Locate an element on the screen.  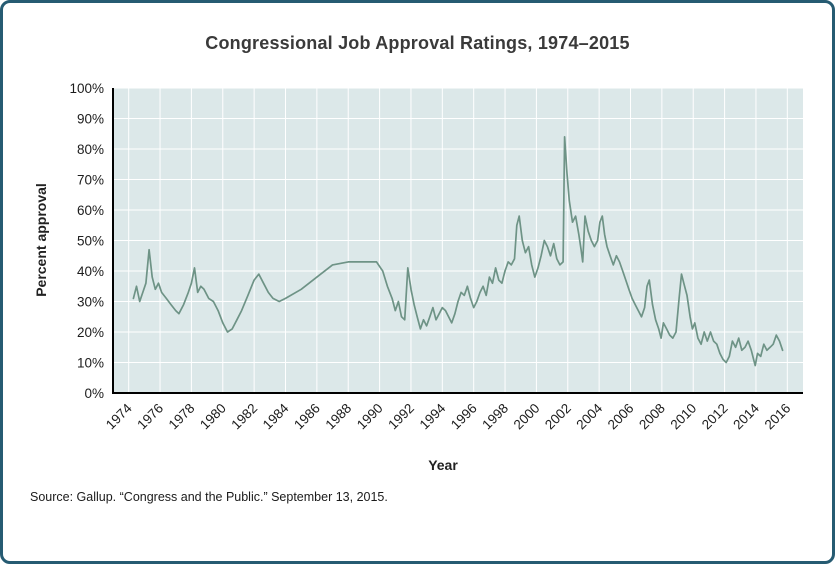
x-tick-label: 1984 is located at coordinates (276, 416).